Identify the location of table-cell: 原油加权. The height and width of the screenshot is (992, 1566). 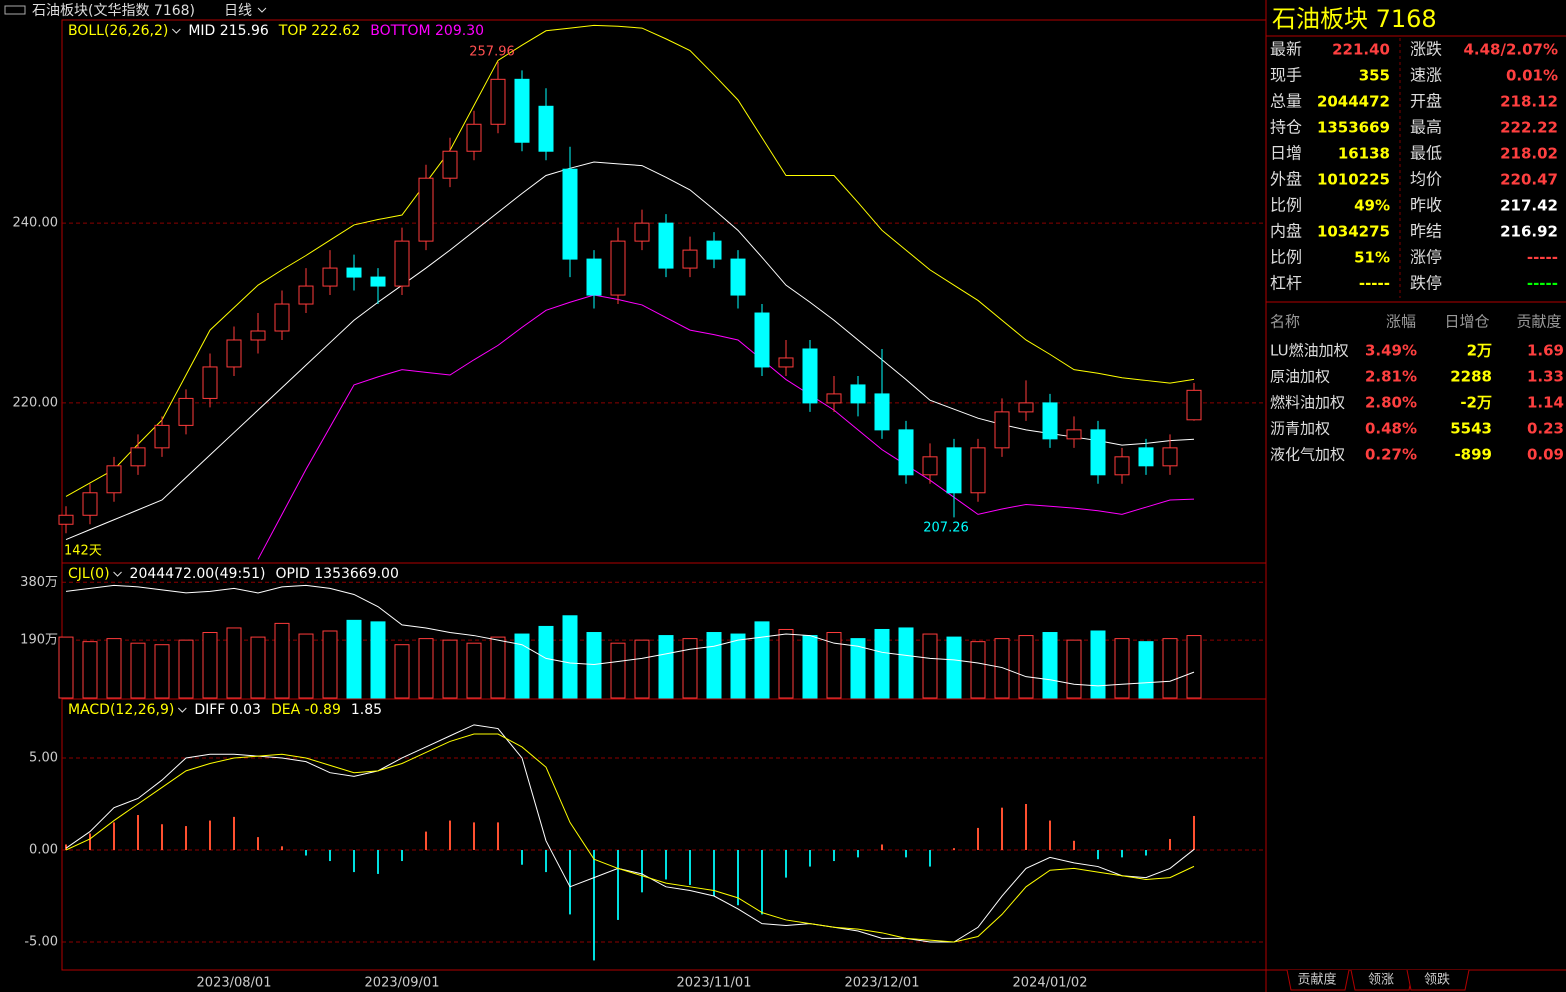
(1300, 377).